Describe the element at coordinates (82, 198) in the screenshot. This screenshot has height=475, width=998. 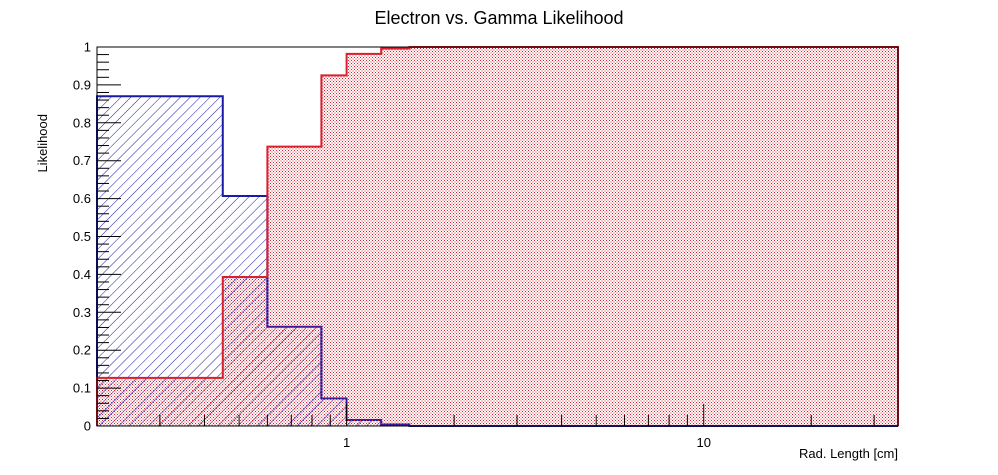
I see `y-tick-label: 0.6` at that location.